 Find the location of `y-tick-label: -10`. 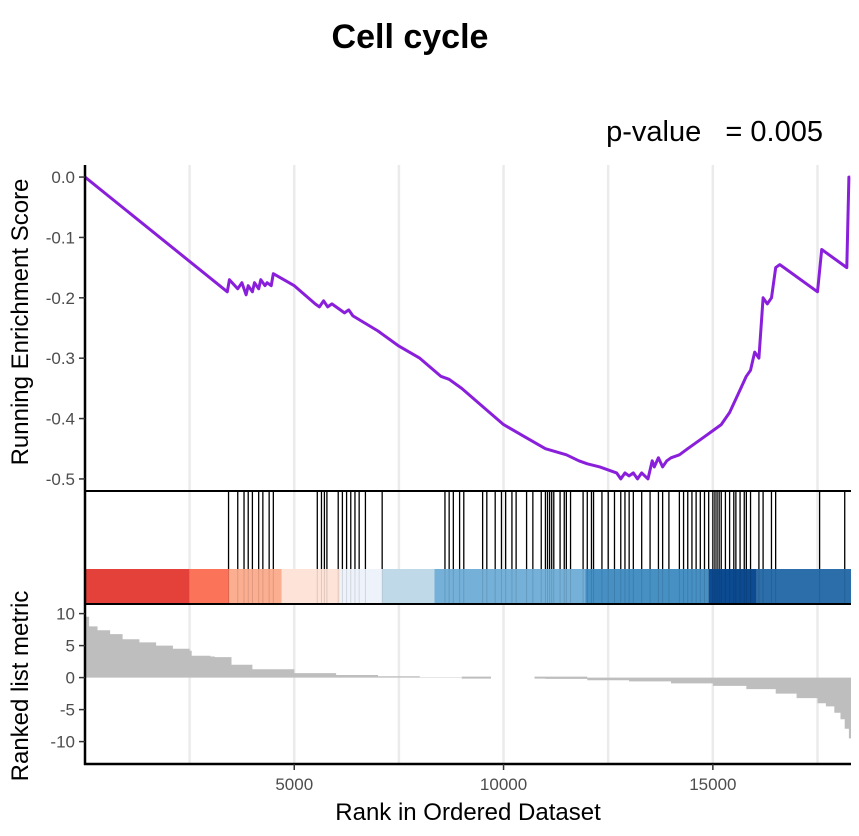

y-tick-label: -10 is located at coordinates (62, 742).